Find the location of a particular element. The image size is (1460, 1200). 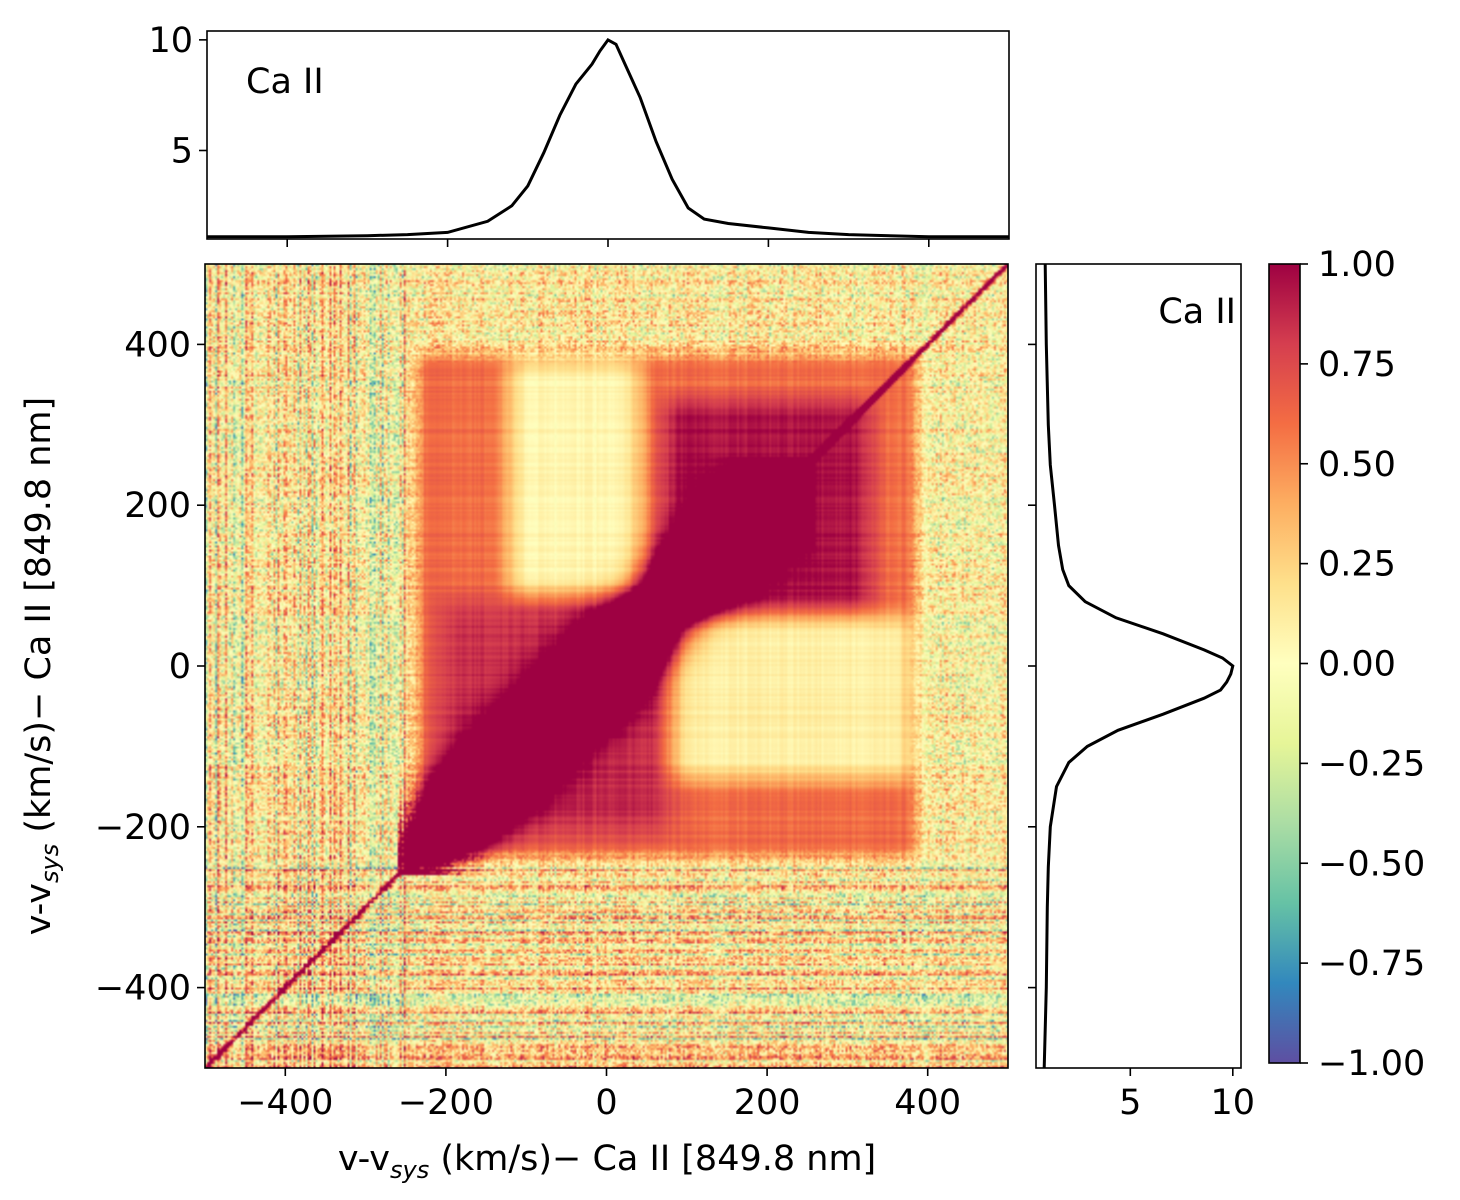

side-x-tick-label: 10 is located at coordinates (1233, 1103).